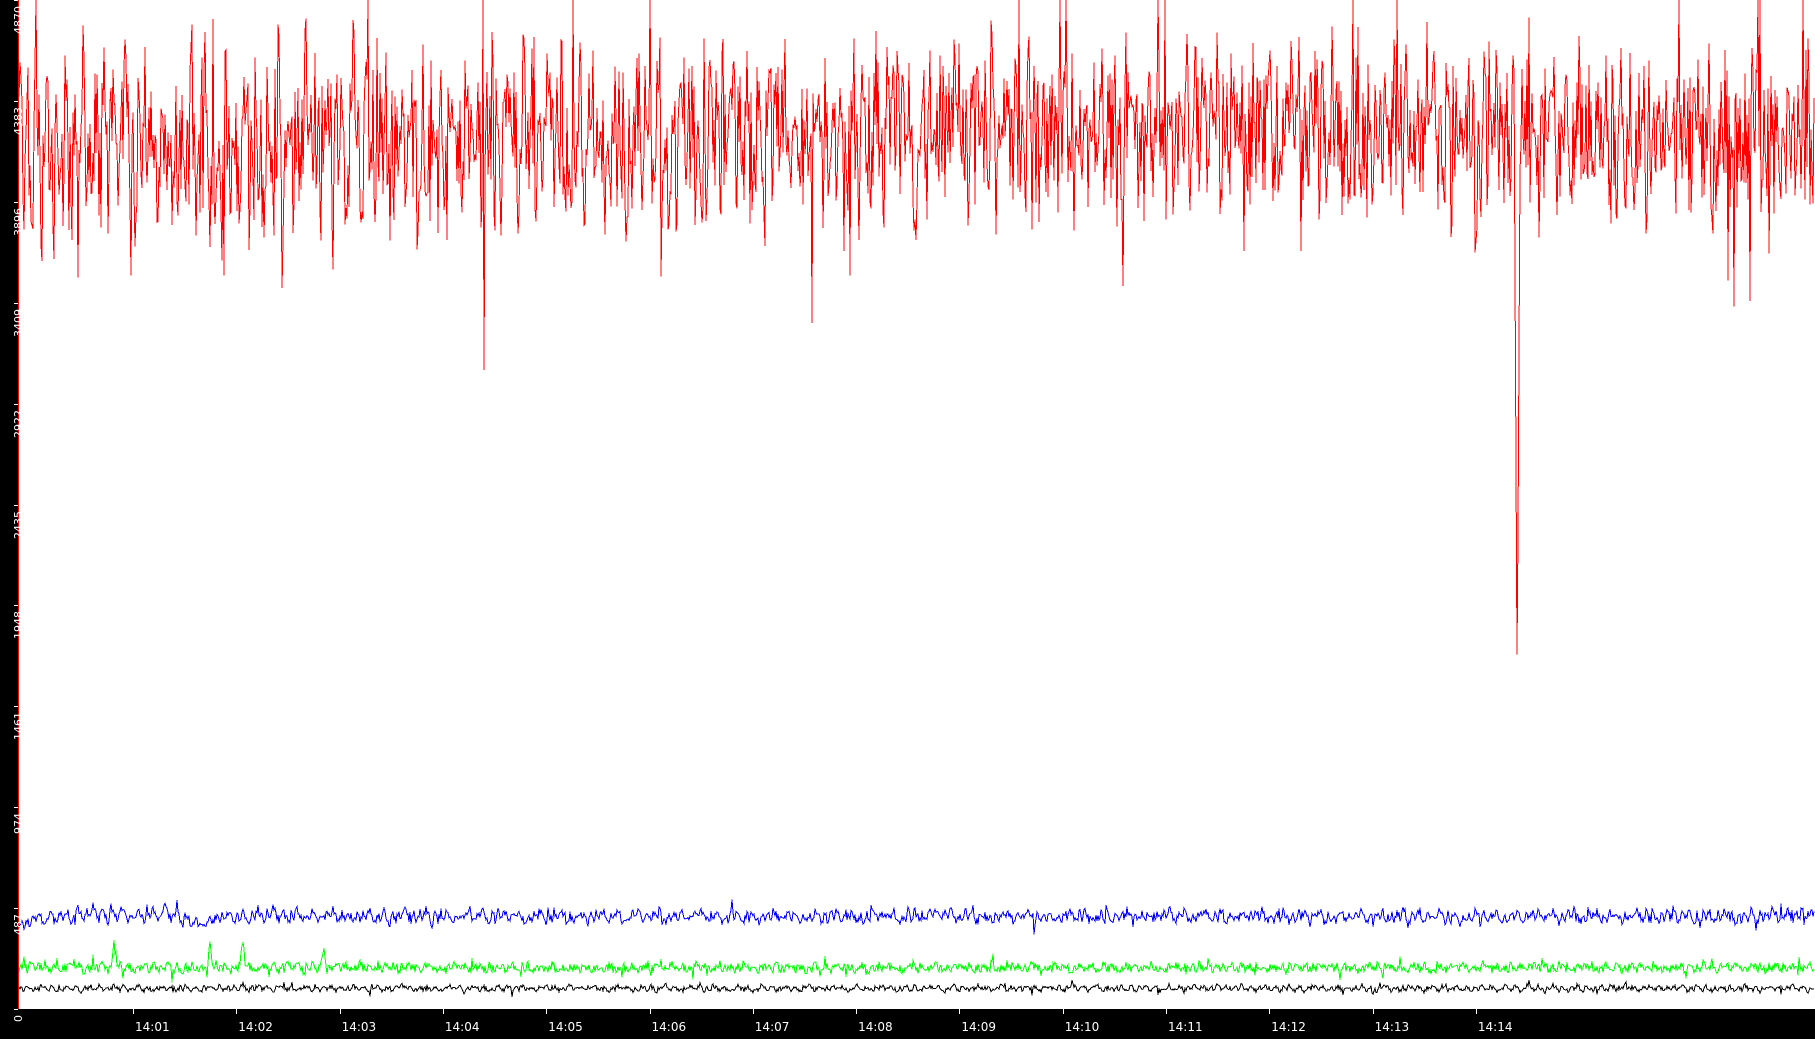  I want to click on x-tick-label: 14:08, so click(875, 1027).